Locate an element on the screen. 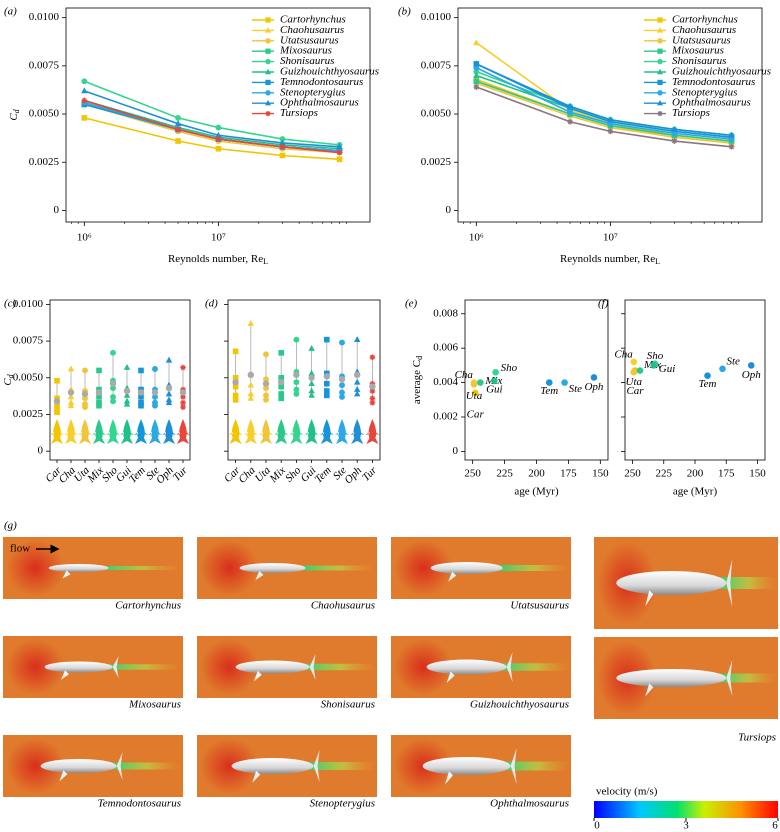 This screenshot has height=832, width=780. y-tick-label: 0.004 is located at coordinates (445, 382).